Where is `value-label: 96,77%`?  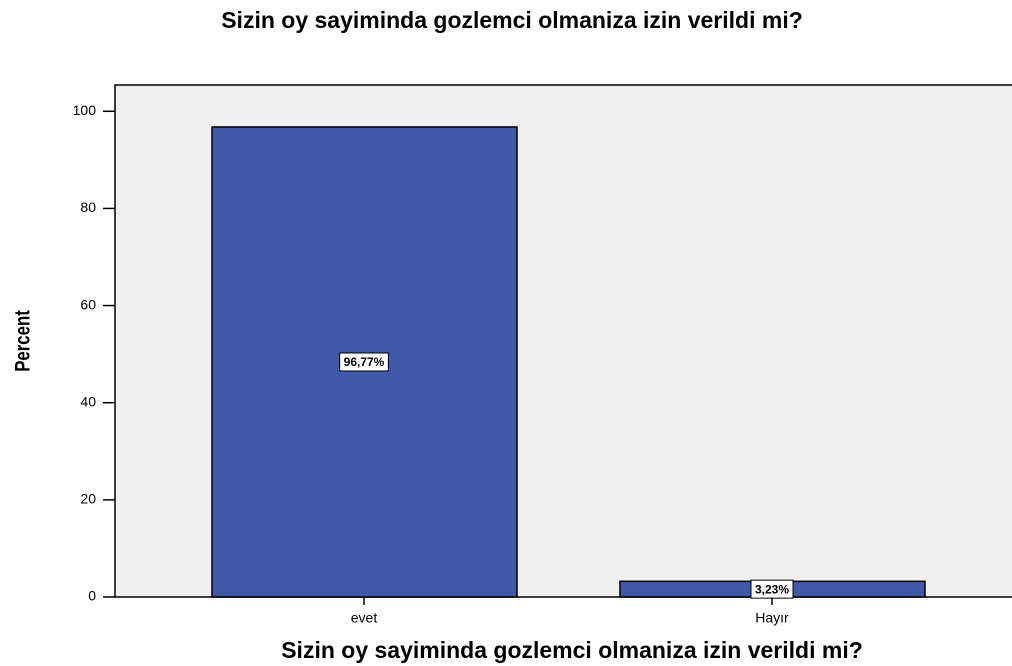 value-label: 96,77% is located at coordinates (364, 362).